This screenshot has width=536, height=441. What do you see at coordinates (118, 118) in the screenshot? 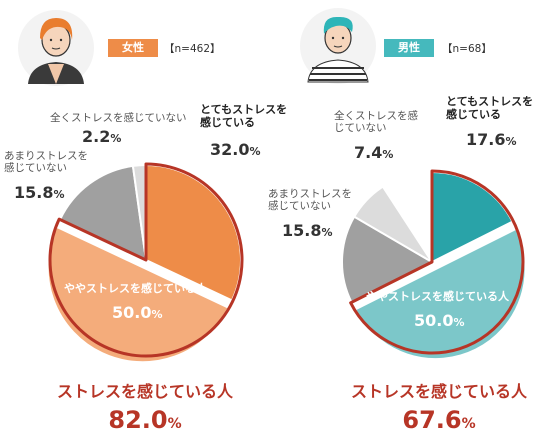
I see `female-none-label: 全くストレスを感じていない` at bounding box center [118, 118].